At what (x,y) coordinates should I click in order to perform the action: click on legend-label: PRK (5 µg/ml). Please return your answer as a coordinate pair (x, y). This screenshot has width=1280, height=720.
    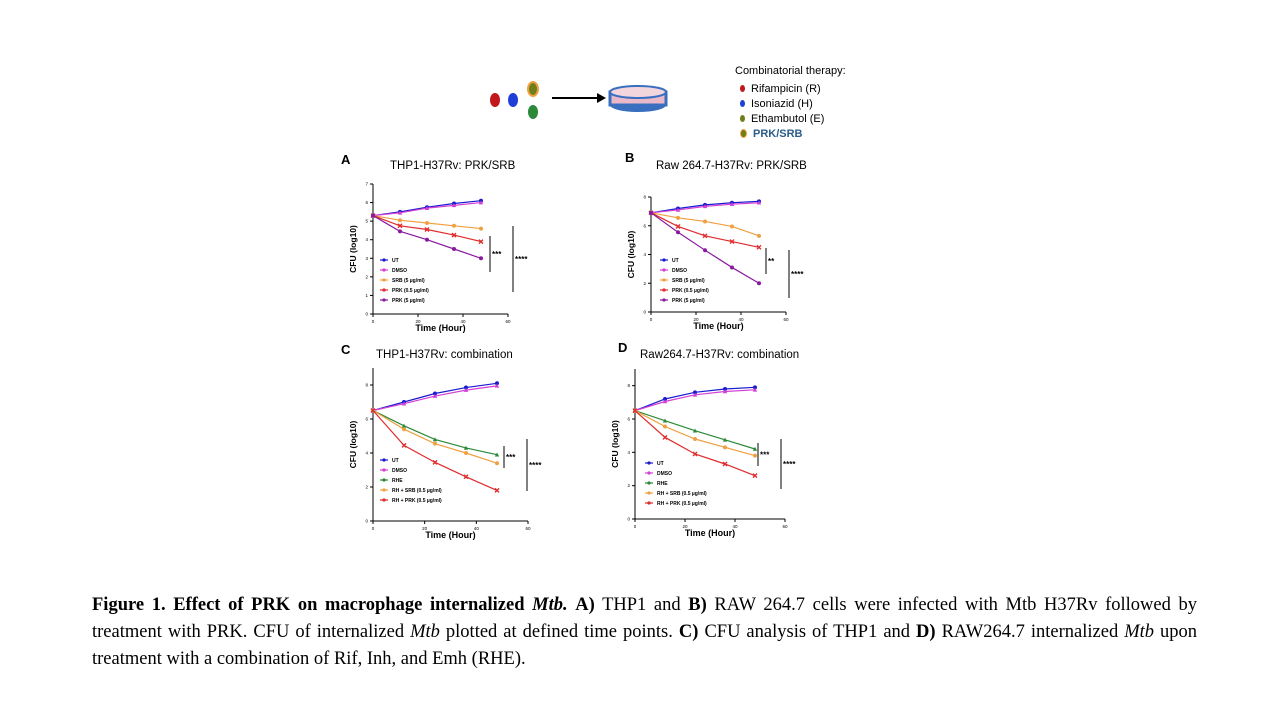
    Looking at the image, I should click on (408, 301).